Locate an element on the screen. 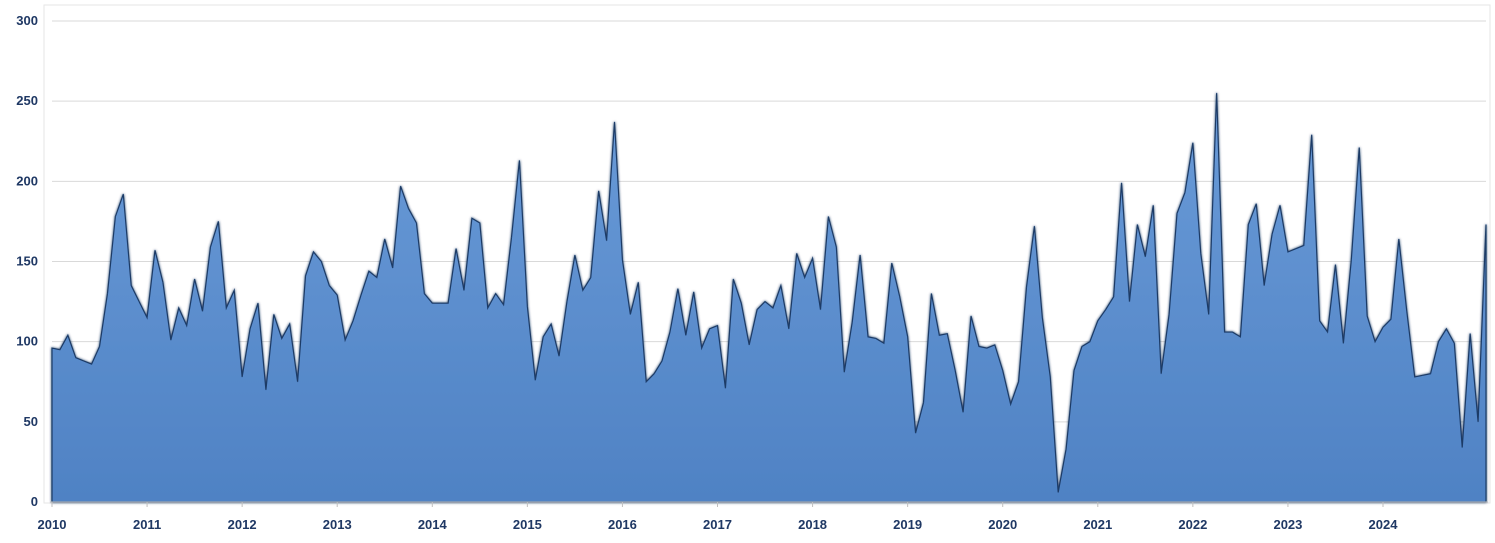 This screenshot has height=543, width=1495. y-tick-label: 250 is located at coordinates (27, 100).